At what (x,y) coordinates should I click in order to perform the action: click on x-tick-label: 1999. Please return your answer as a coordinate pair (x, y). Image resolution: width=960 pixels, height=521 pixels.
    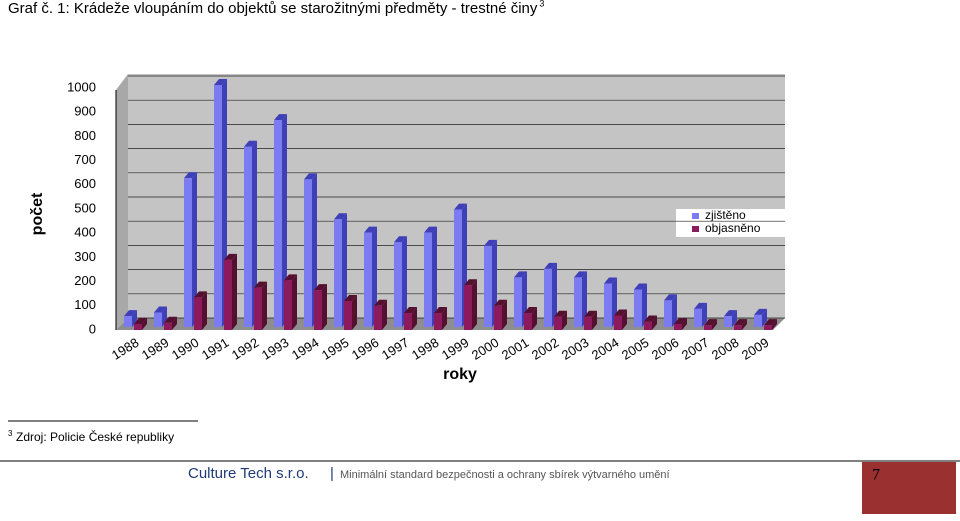
    Looking at the image, I should click on (455, 349).